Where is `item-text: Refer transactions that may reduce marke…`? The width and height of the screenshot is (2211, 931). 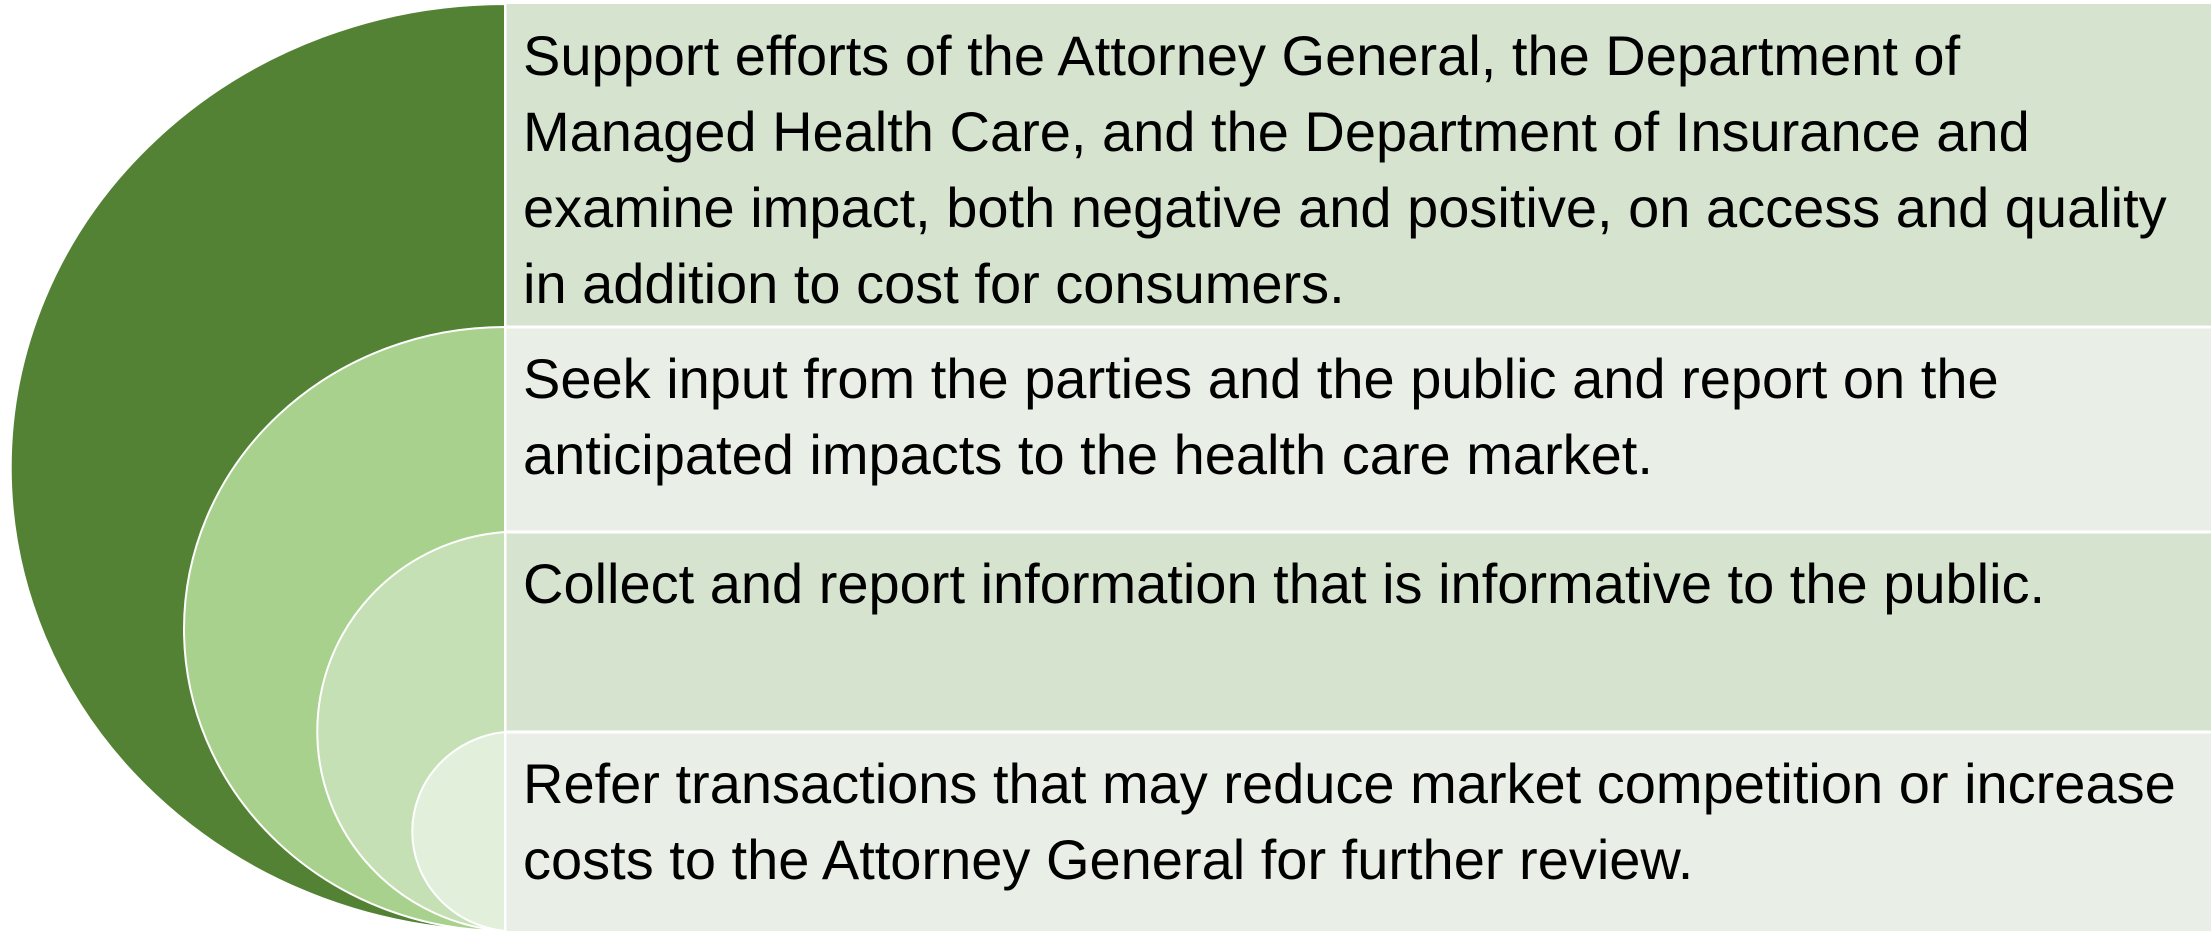
item-text: Refer transactions that may reduce marke… is located at coordinates (1349, 821).